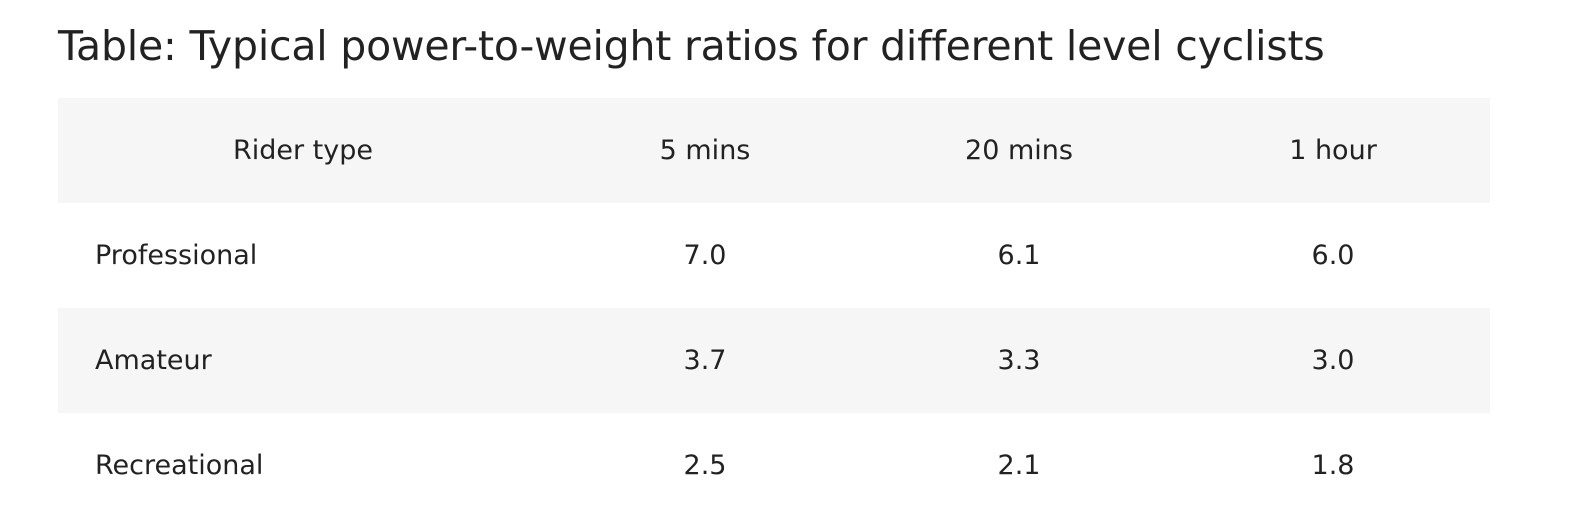 Image resolution: width=1576 pixels, height=522 pixels. Describe the element at coordinates (705, 465) in the screenshot. I see `value-cell: 2.5` at that location.